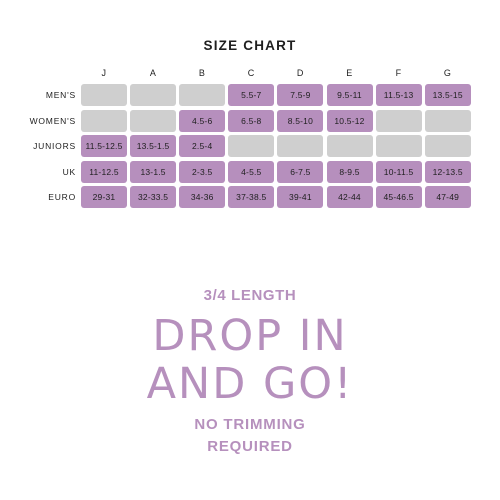 This screenshot has height=500, width=500. What do you see at coordinates (202, 197) in the screenshot?
I see `size-cell: 34-36` at bounding box center [202, 197].